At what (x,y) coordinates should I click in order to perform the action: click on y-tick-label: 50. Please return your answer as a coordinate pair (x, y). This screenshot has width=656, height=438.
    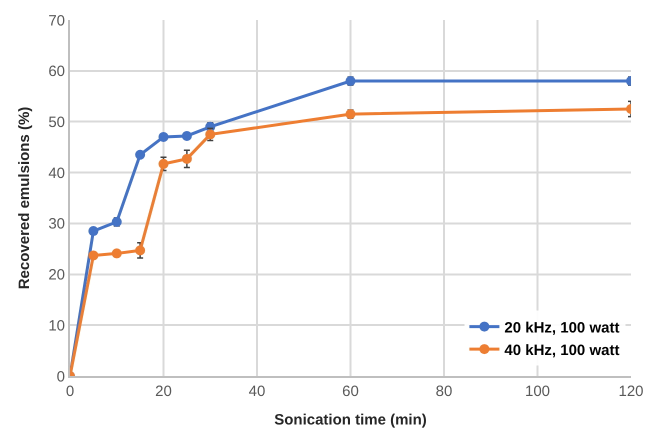
    Looking at the image, I should click on (56, 122).